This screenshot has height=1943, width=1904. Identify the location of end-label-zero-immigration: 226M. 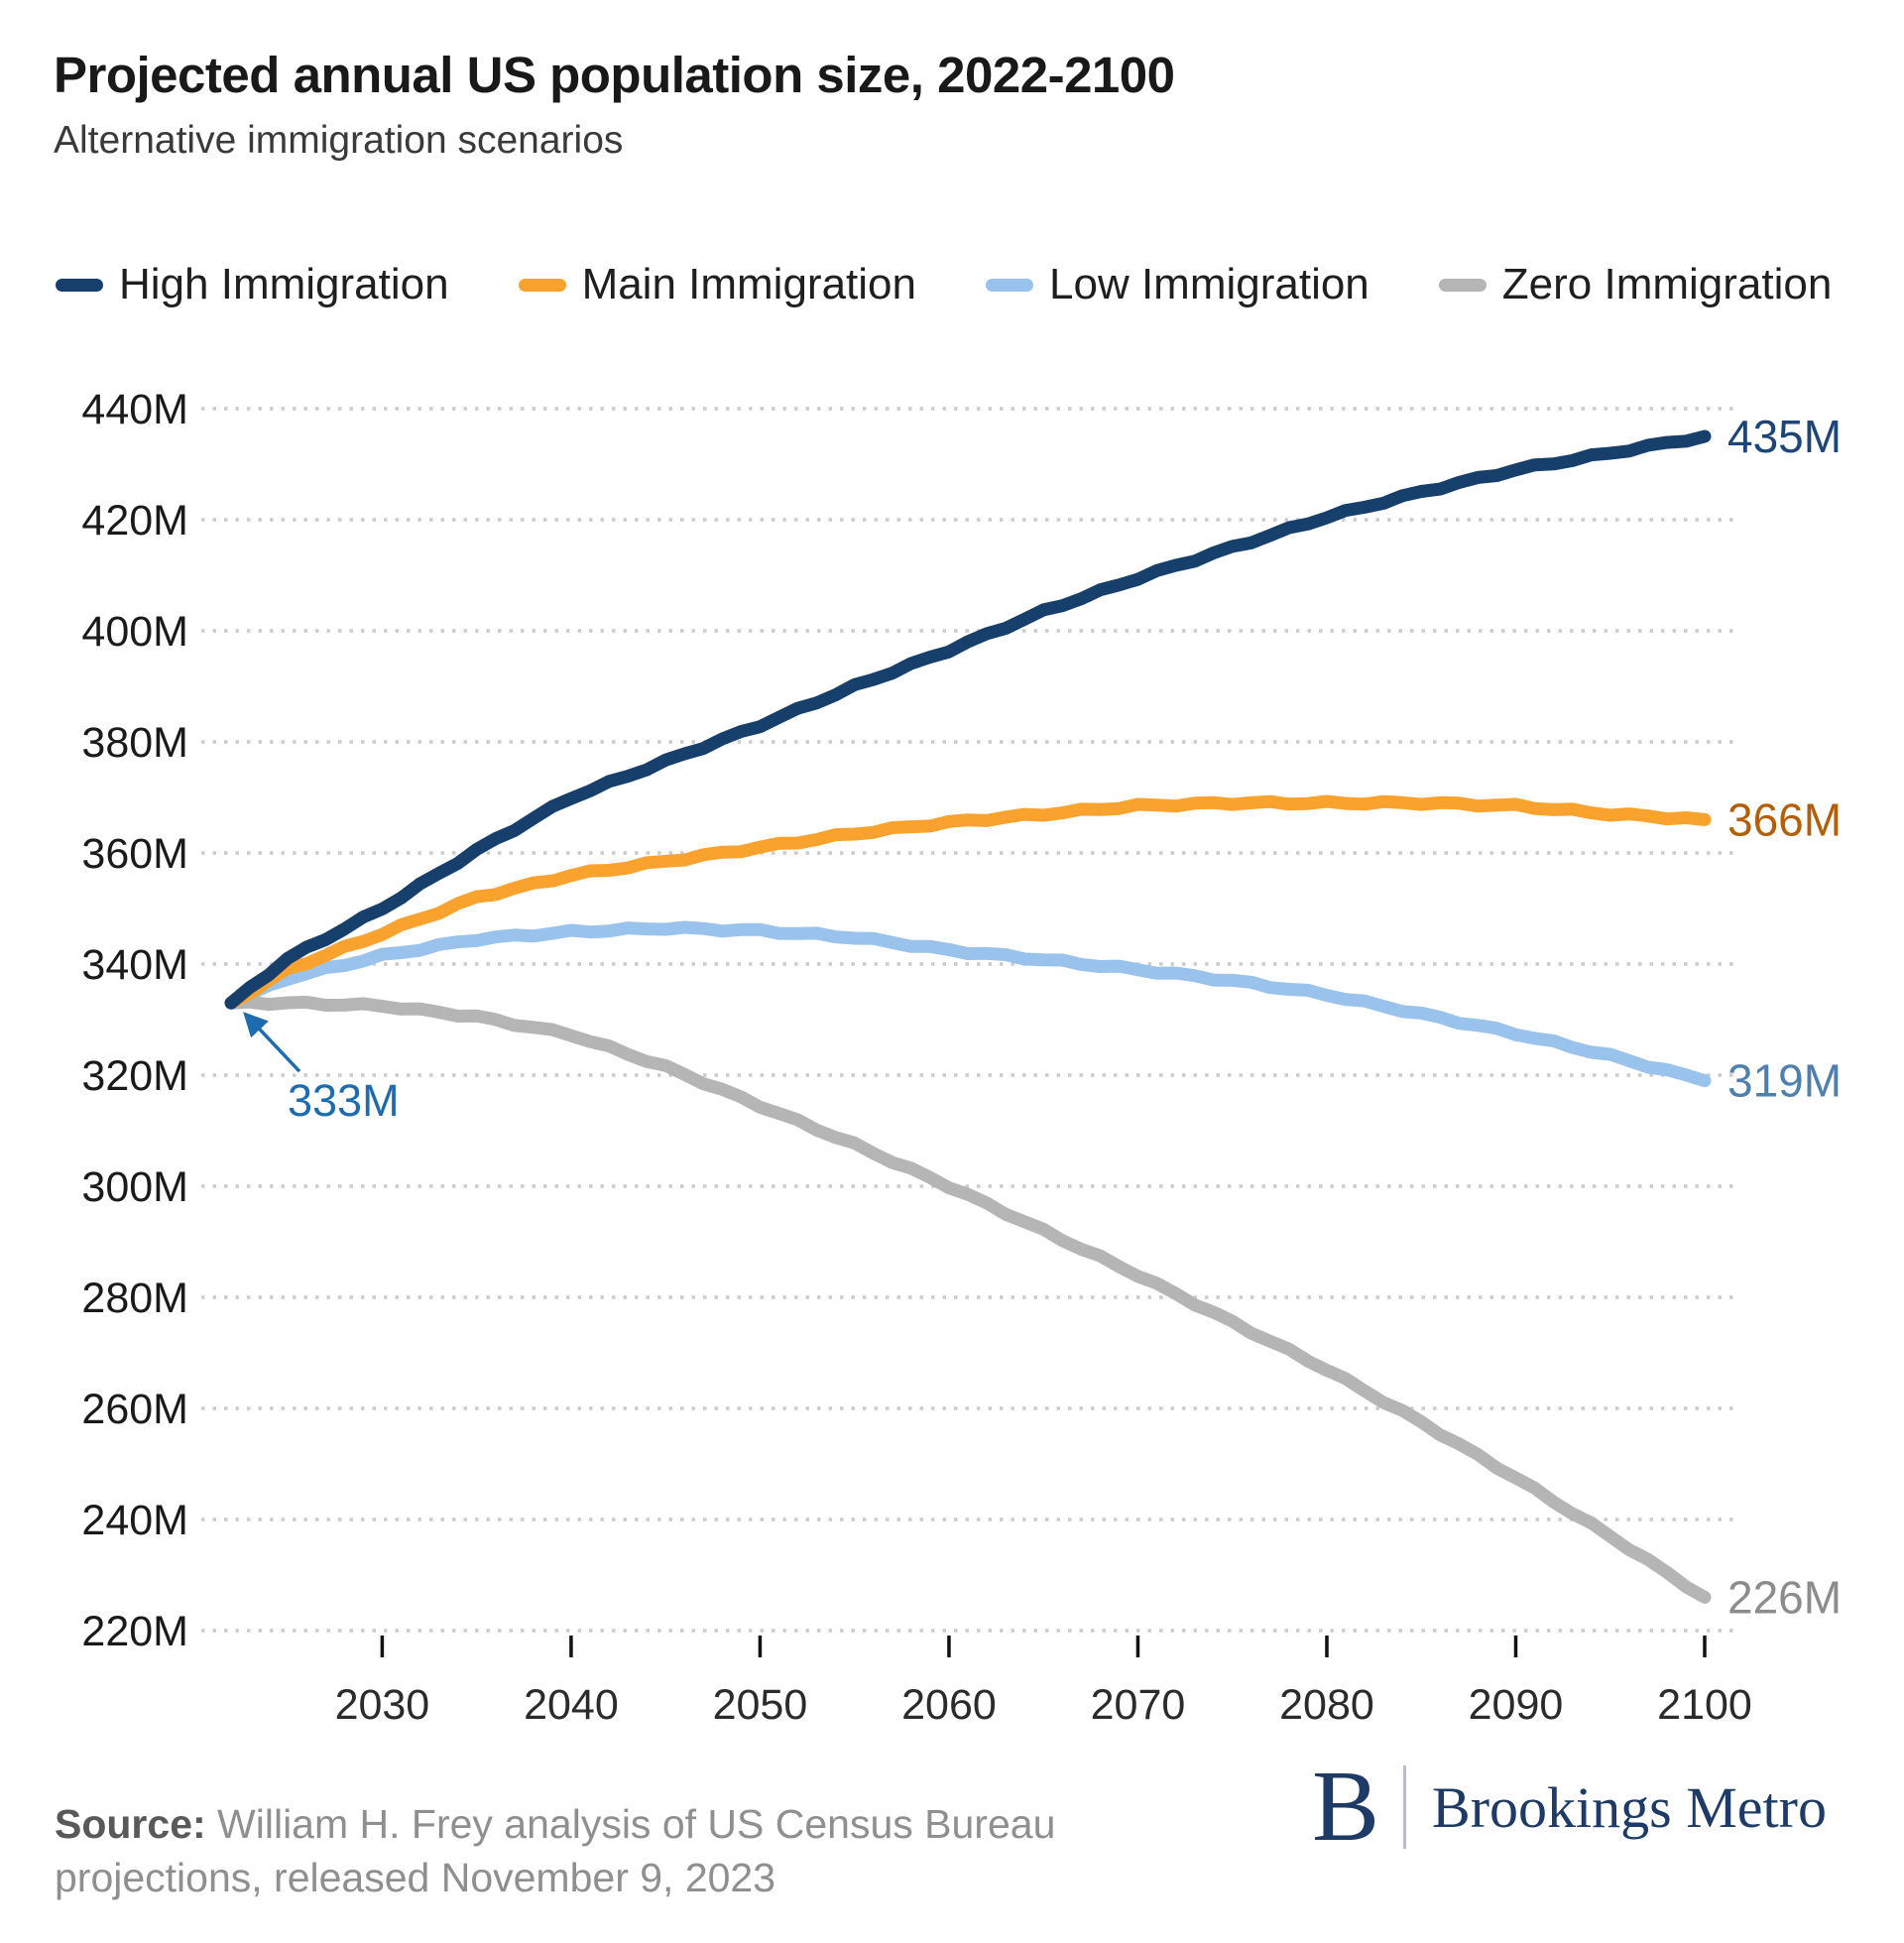
(1784, 1597).